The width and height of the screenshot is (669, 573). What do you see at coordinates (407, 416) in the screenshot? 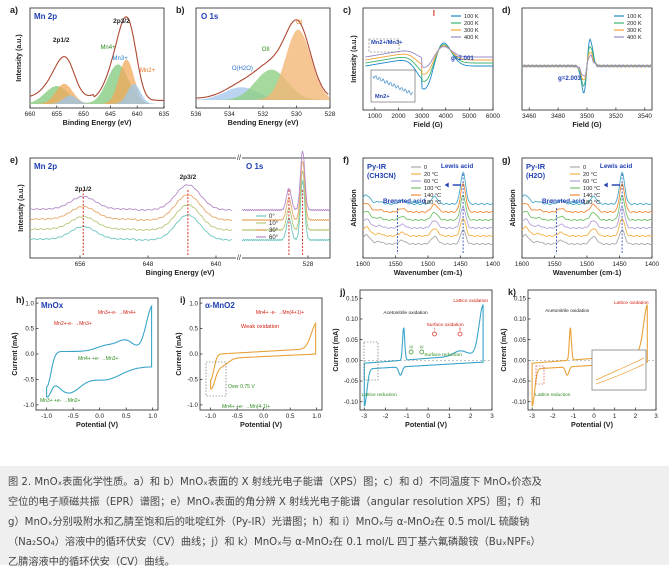
I see `x-tick-label: -1` at bounding box center [407, 416].